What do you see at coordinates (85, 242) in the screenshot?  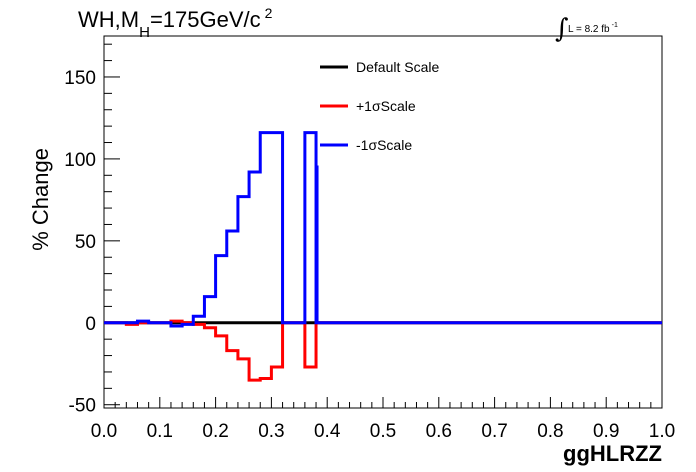 I see `y-tick-label: 50` at bounding box center [85, 242].